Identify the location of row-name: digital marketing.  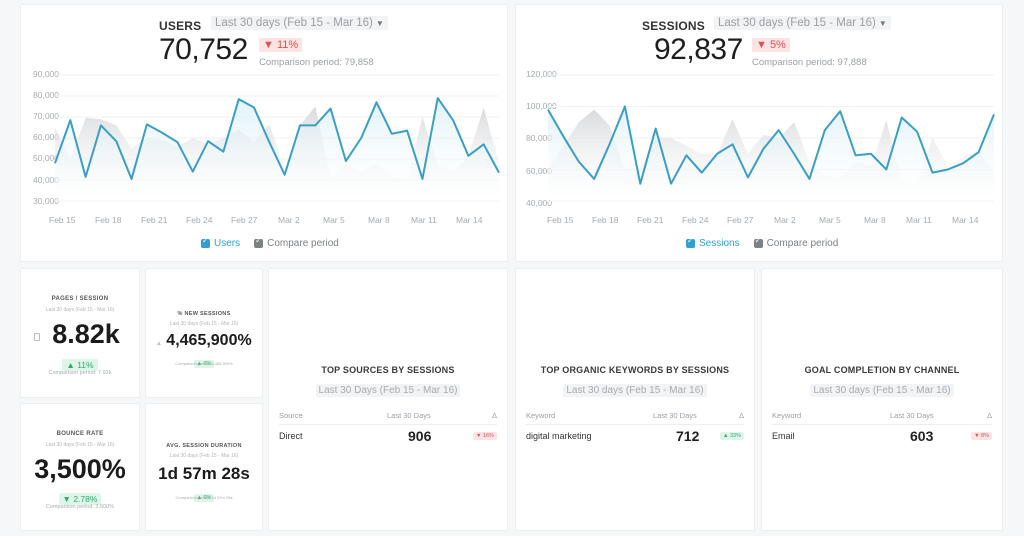
(559, 436).